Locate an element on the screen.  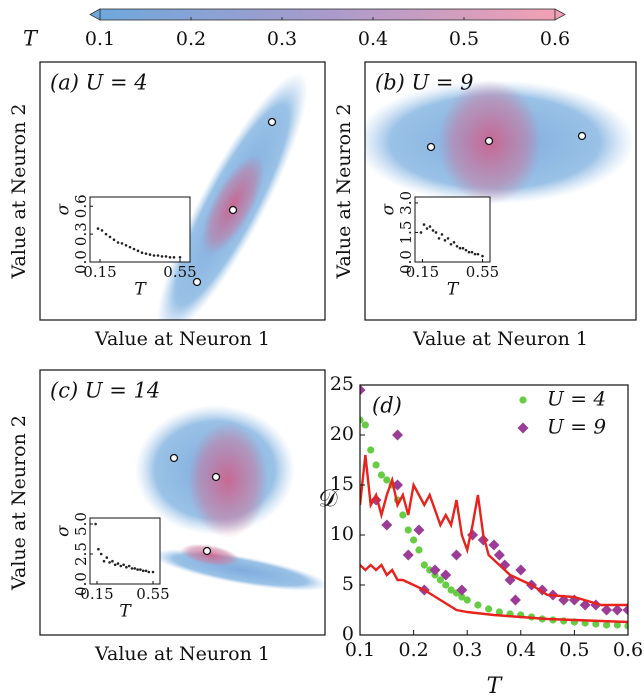
inset-y-tick-label: 0.3 is located at coordinates (81, 234).